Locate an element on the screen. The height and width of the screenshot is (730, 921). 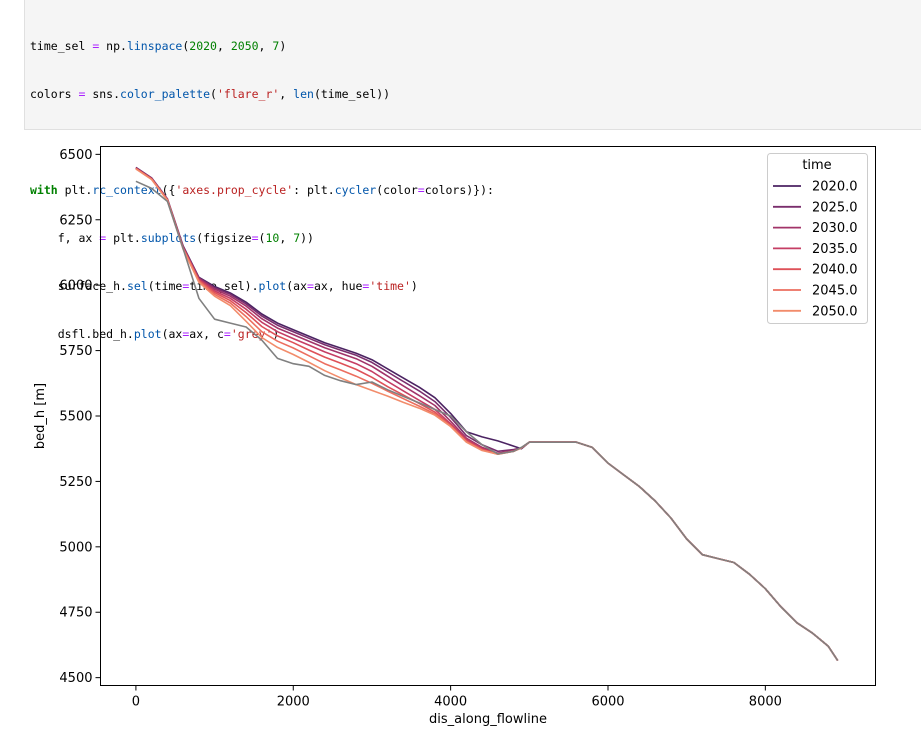
legend-label: 2050.0 is located at coordinates (835, 311).